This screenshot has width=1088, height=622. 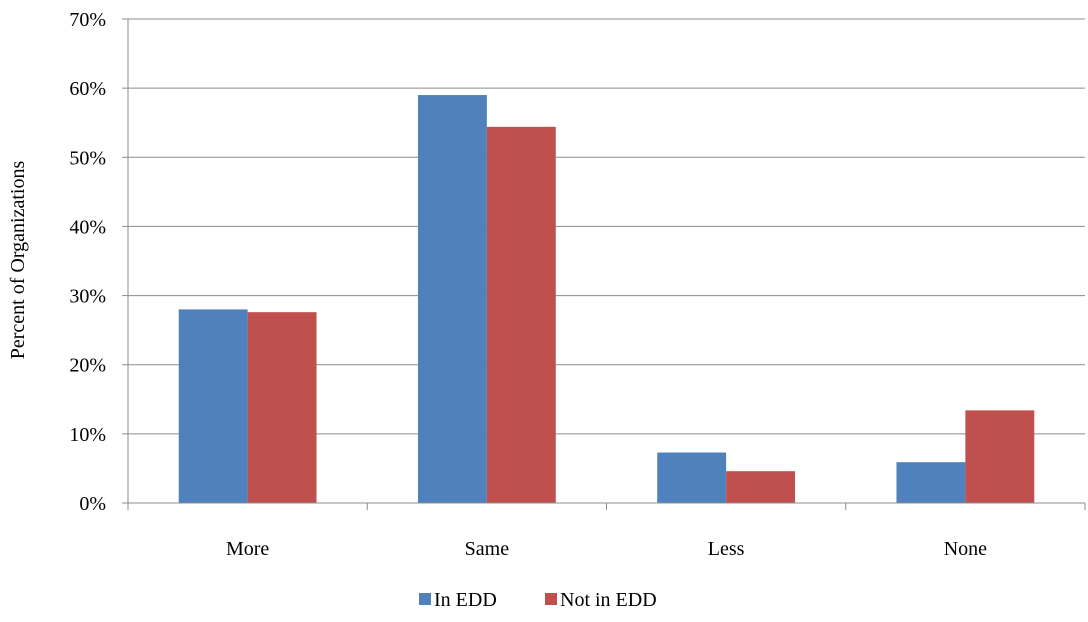 What do you see at coordinates (87, 158) in the screenshot?
I see `y-tick-label: 50%` at bounding box center [87, 158].